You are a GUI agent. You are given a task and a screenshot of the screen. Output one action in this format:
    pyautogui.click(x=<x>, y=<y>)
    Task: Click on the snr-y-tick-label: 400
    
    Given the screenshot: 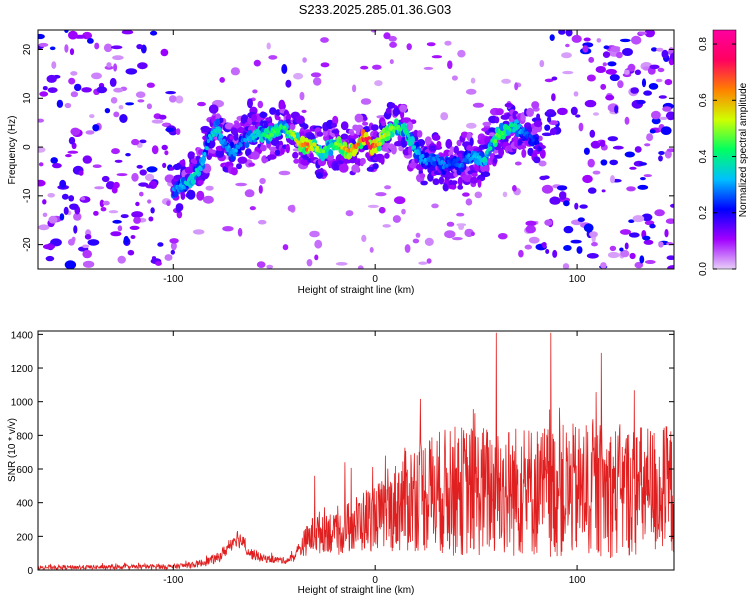 What is the action you would take?
    pyautogui.click(x=24, y=504)
    